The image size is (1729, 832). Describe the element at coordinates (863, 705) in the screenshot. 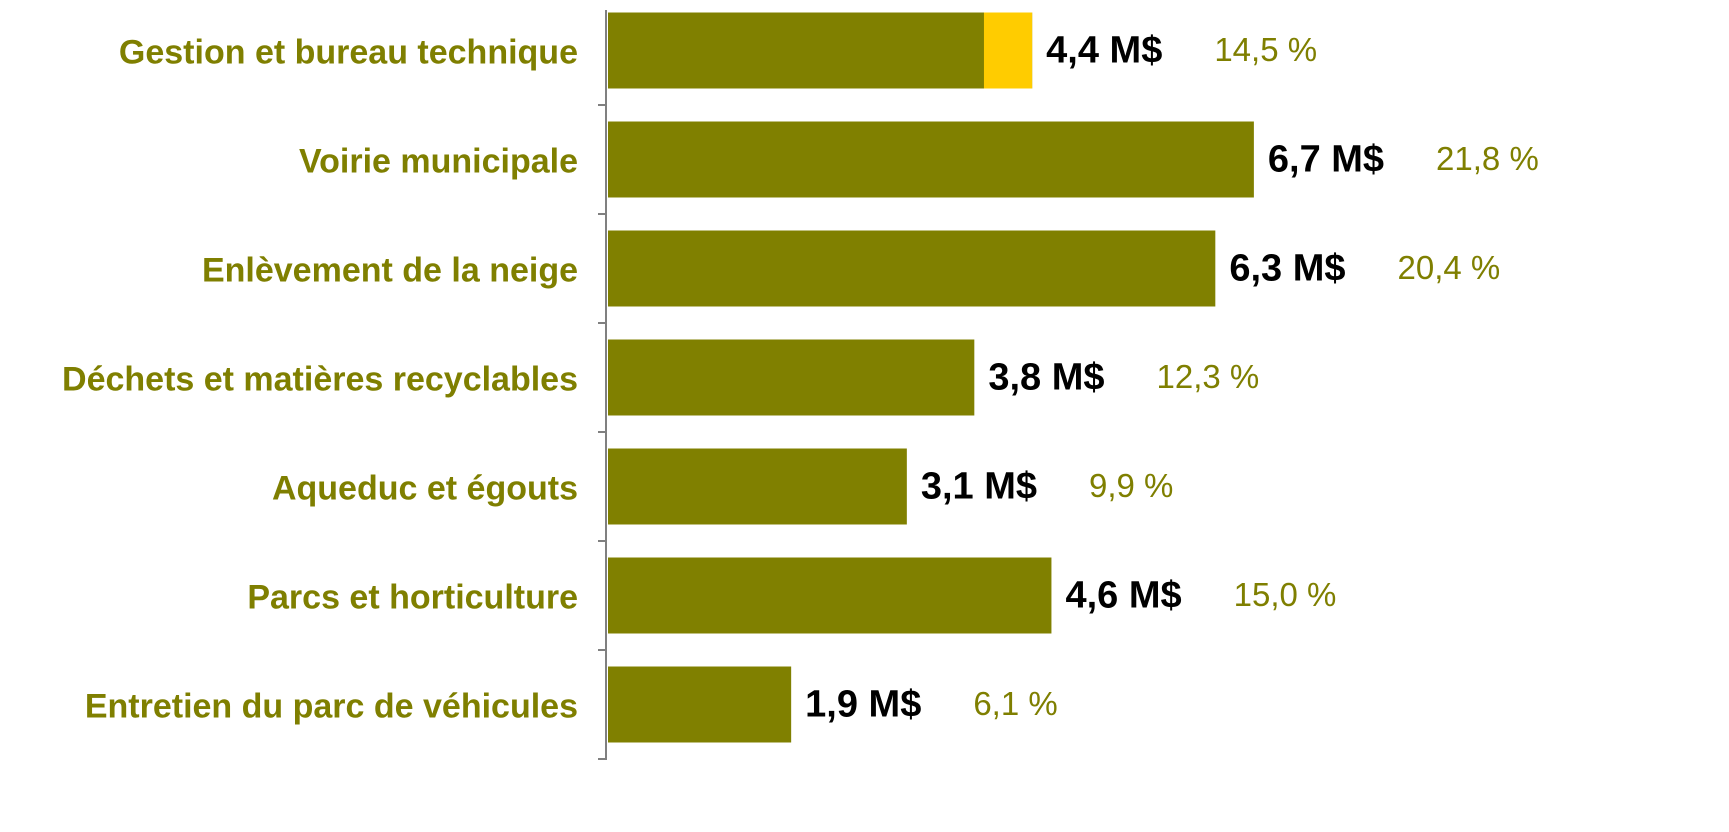

I see `value-label: 1,9 M$` at that location.